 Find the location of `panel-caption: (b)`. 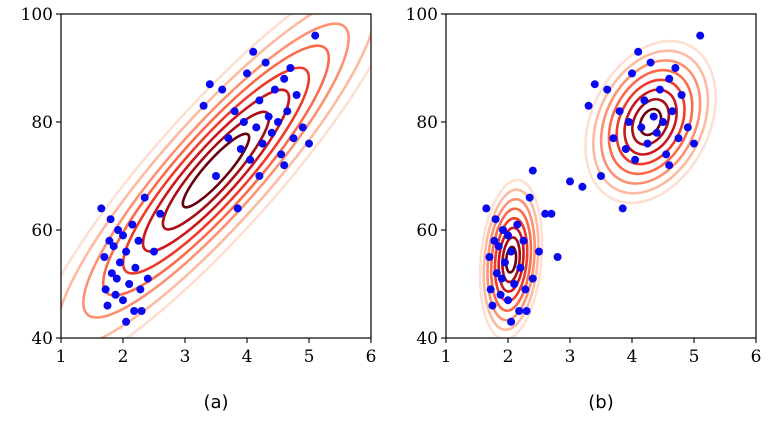

panel-caption: (b) is located at coordinates (600, 402).